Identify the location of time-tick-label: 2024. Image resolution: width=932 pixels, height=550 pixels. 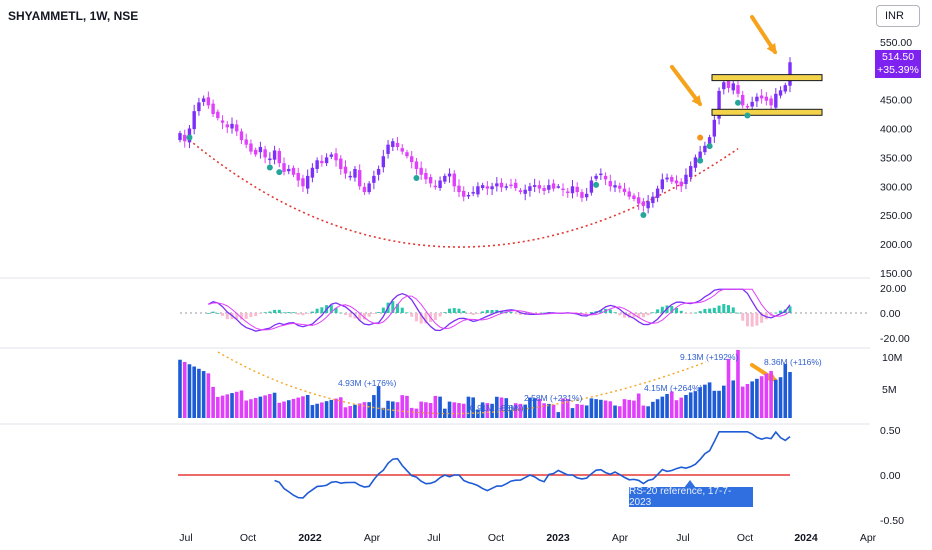
(806, 538).